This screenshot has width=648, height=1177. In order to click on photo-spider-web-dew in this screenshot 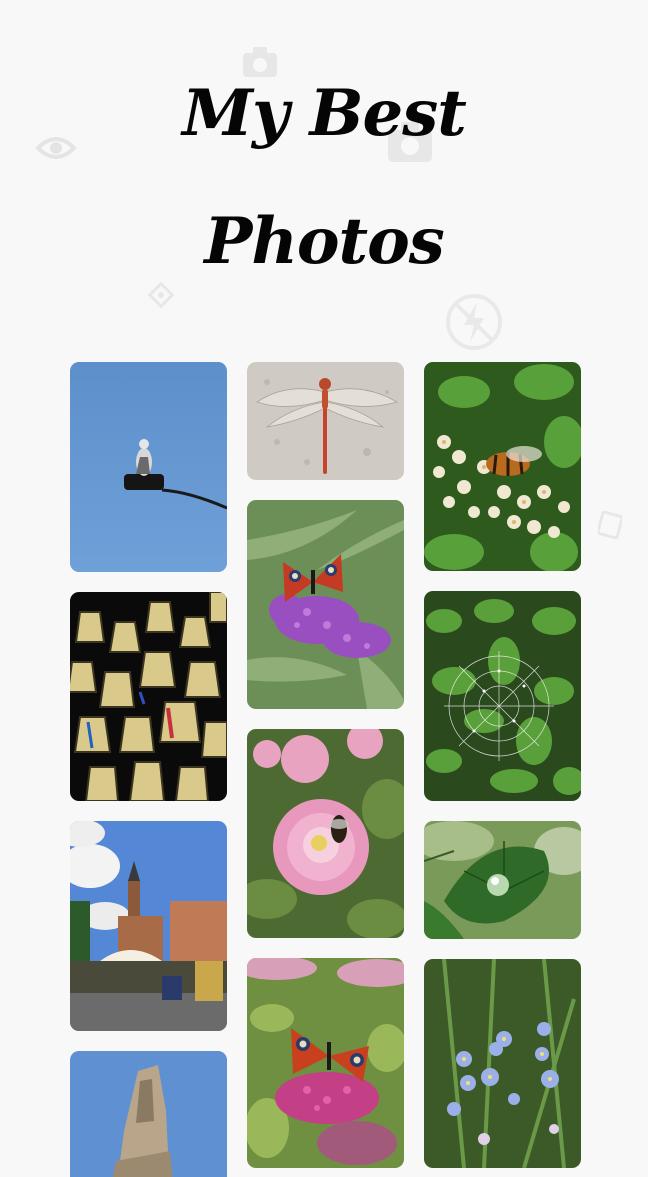, I will do `click(502, 696)`.